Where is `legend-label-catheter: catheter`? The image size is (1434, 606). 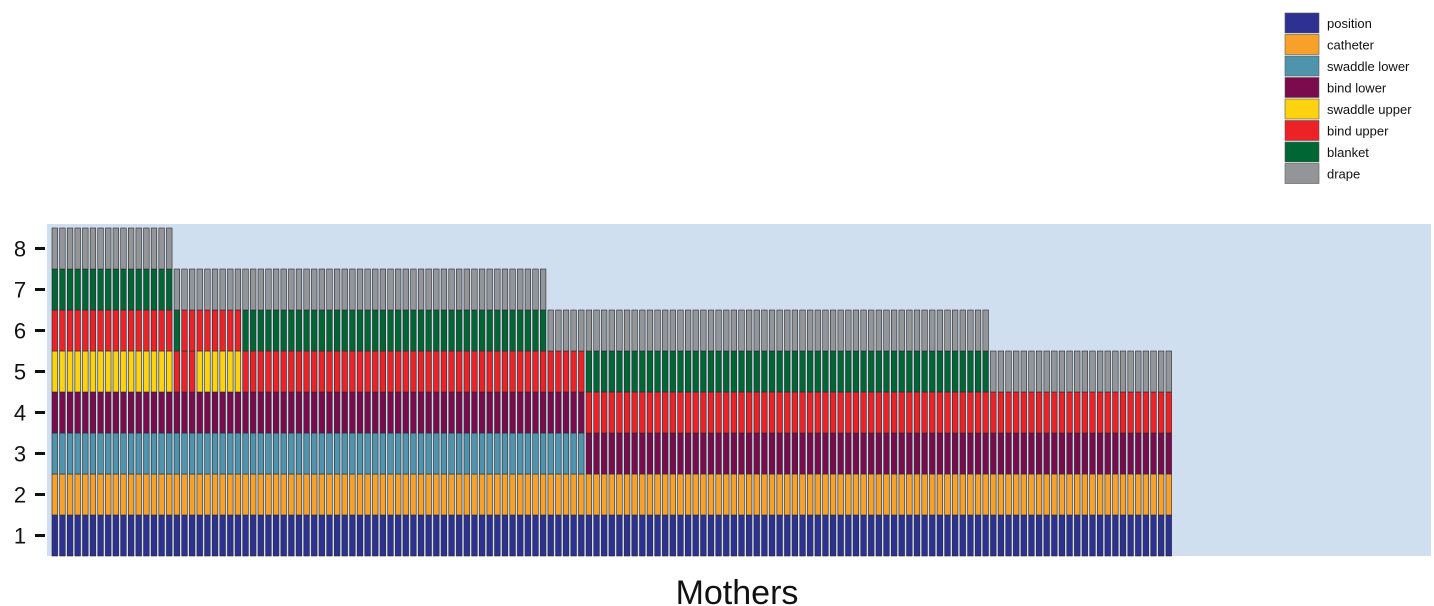 legend-label-catheter: catheter is located at coordinates (1351, 45).